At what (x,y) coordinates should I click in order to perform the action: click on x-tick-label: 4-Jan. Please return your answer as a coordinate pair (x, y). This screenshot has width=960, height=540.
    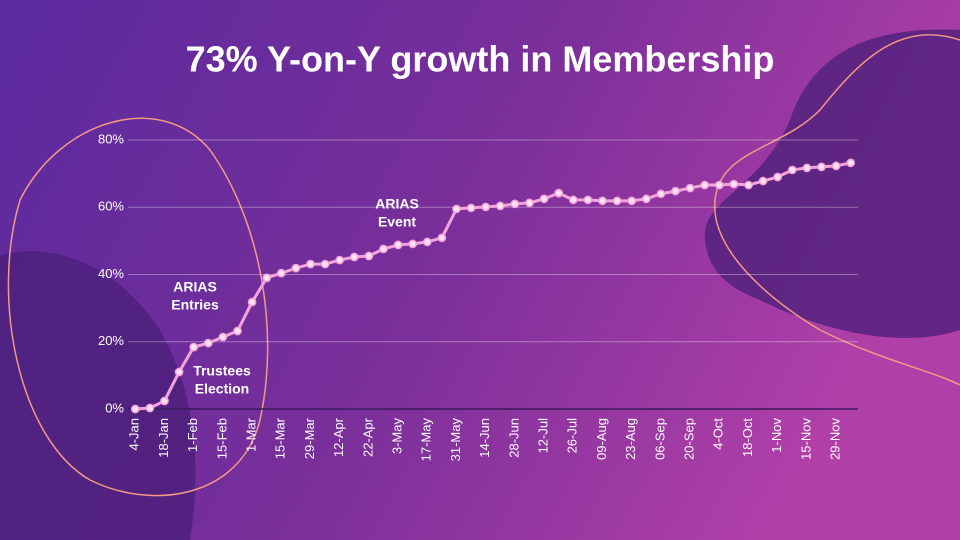
    Looking at the image, I should click on (134, 434).